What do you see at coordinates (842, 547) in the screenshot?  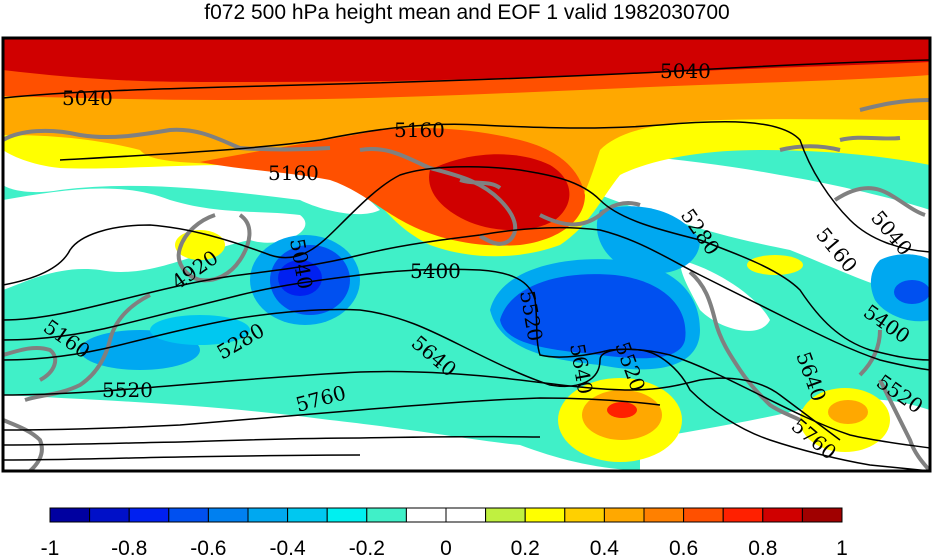 I see `colorbar-tick-label: 1` at bounding box center [842, 547].